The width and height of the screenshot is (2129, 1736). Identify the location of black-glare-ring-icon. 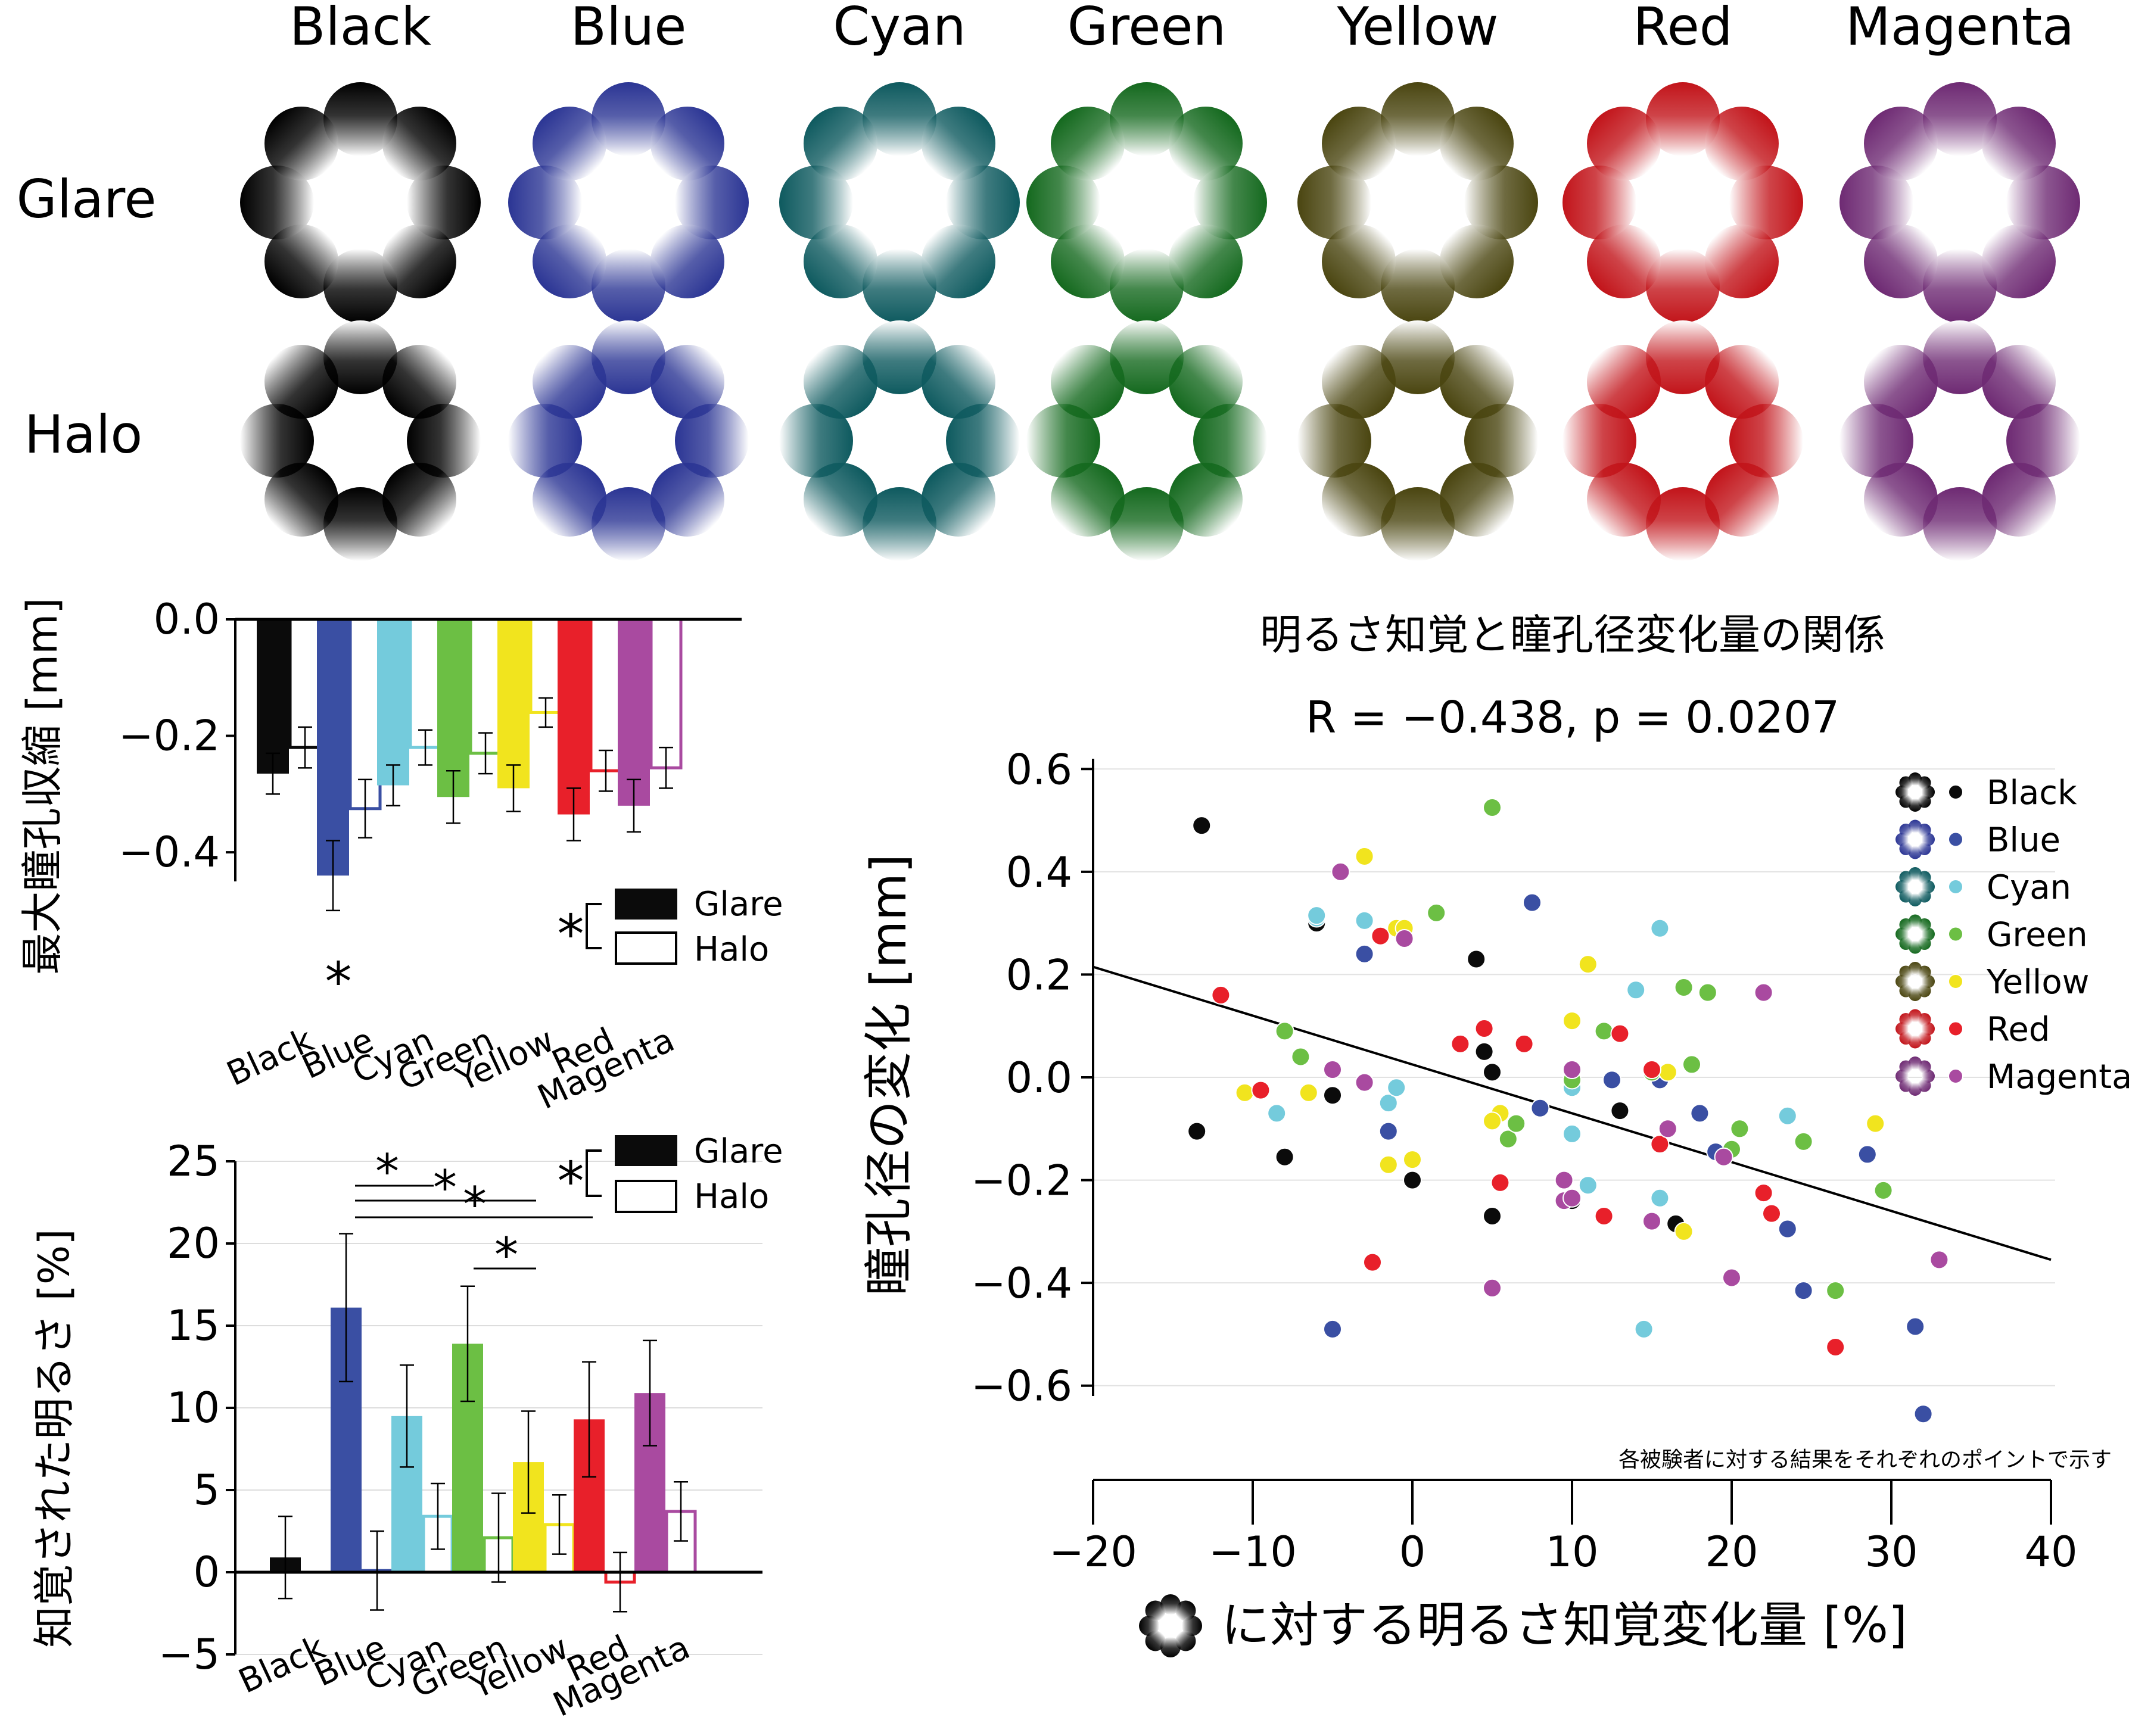
(1170, 1625).